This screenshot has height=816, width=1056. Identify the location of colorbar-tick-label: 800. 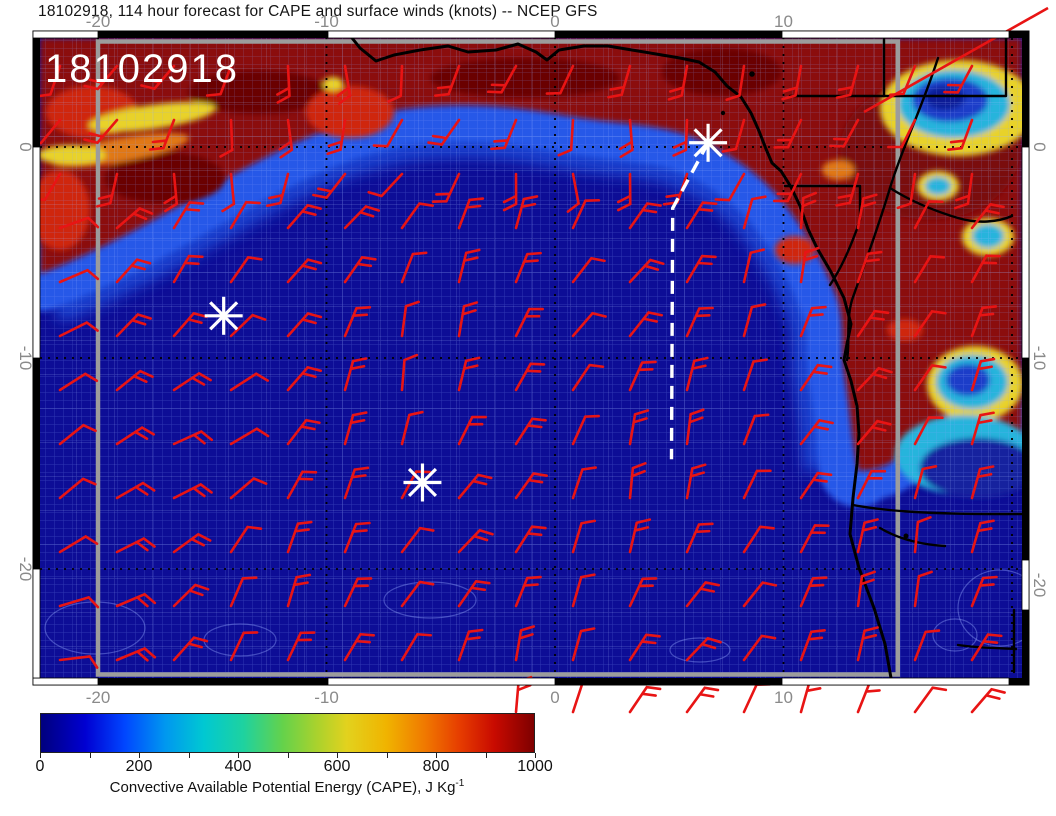
(436, 766).